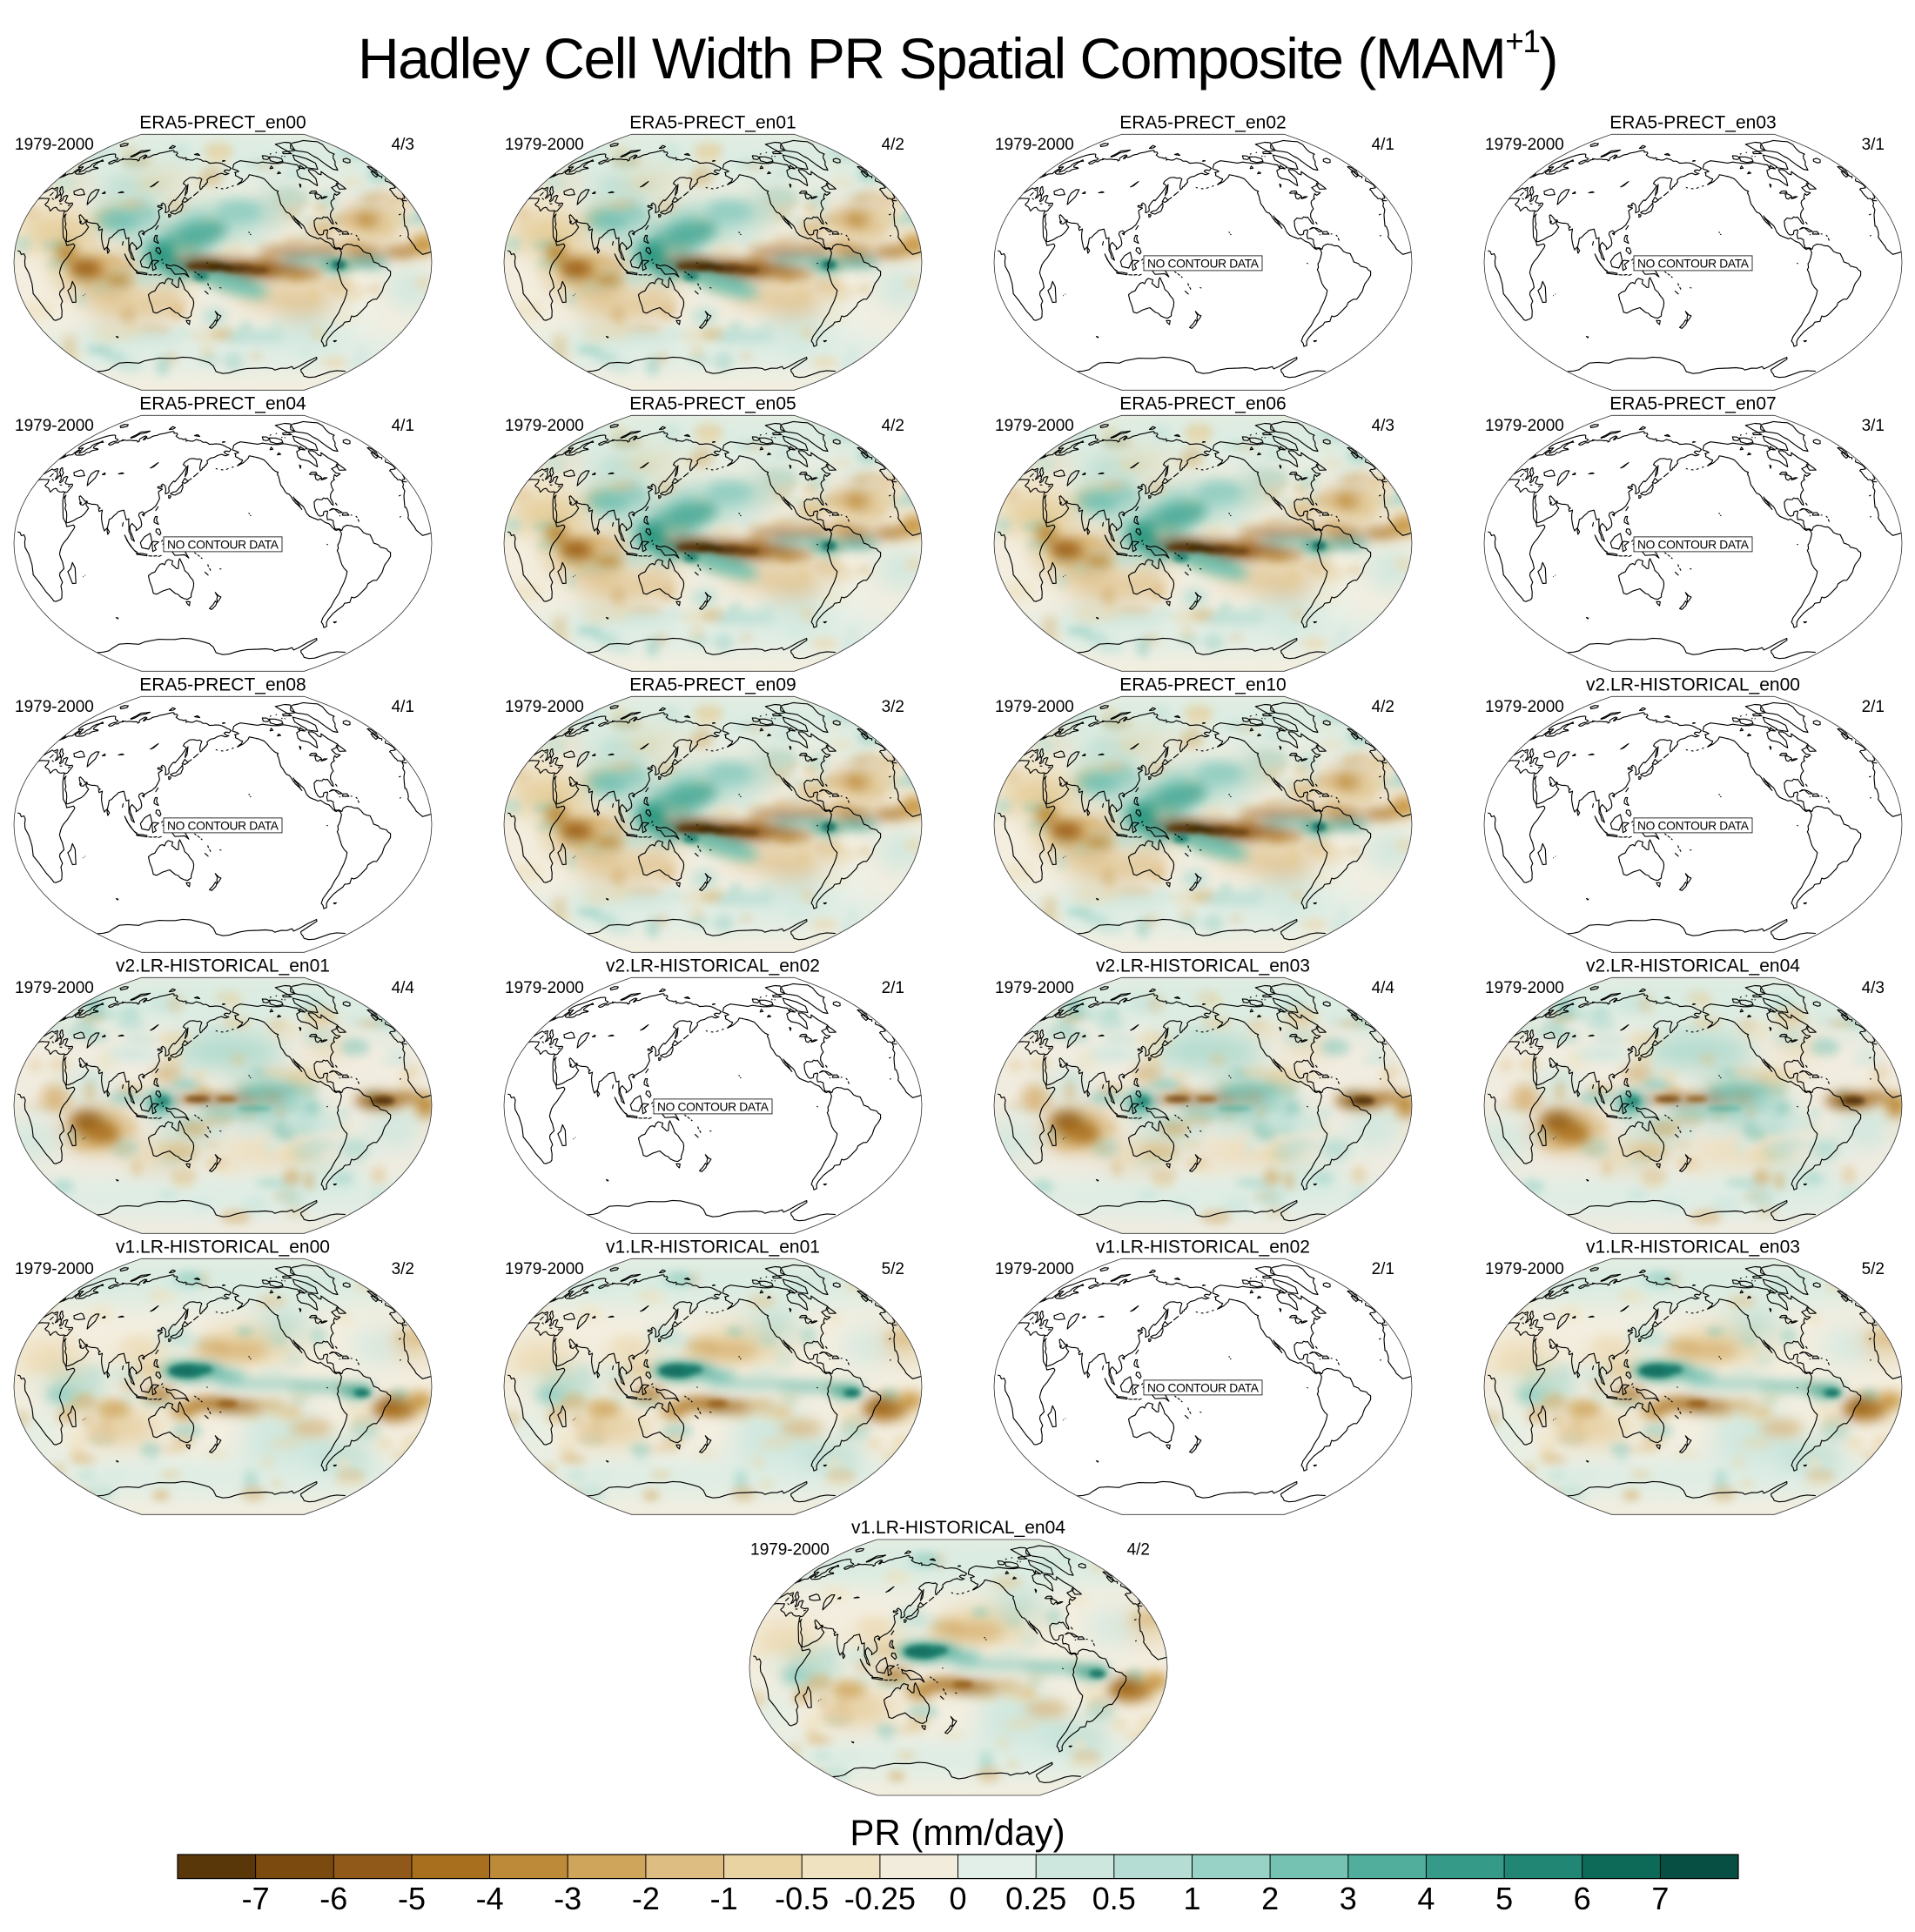 The width and height of the screenshot is (1915, 1932). I want to click on svg-text: -4, so click(490, 1899).